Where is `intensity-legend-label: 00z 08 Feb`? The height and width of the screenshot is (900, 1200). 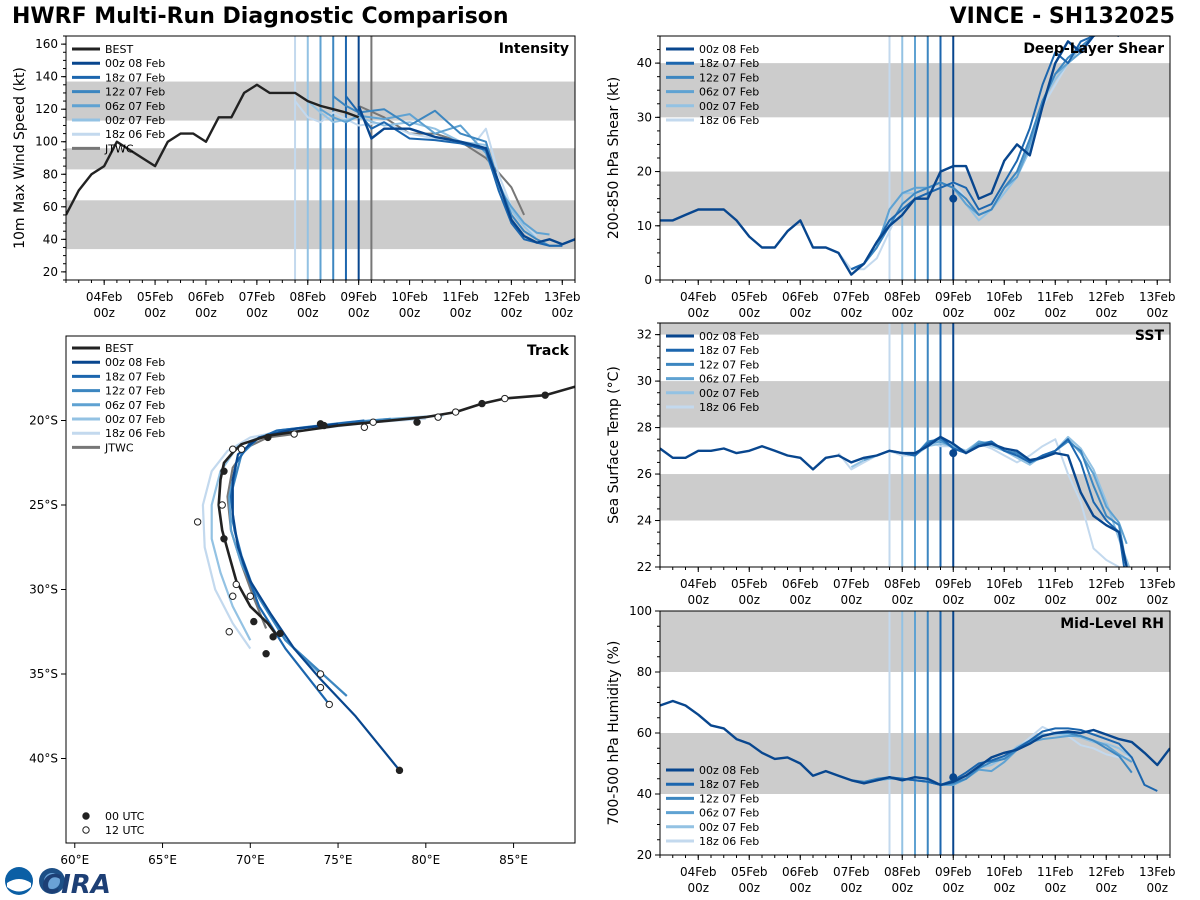
intensity-legend-label: 00z 08 Feb is located at coordinates (135, 63).